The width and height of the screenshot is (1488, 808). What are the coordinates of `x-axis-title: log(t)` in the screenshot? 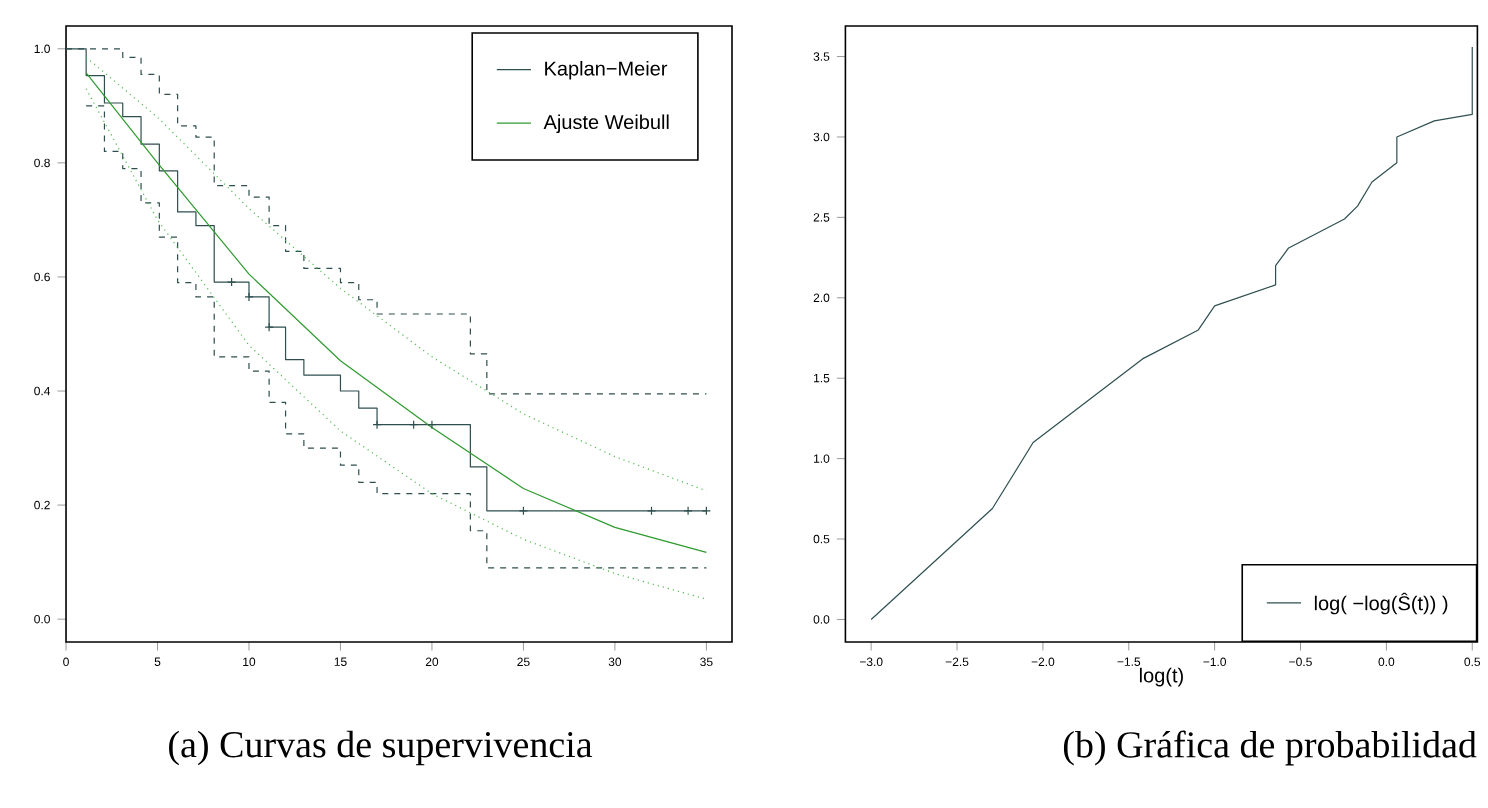 It's located at (1161, 677).